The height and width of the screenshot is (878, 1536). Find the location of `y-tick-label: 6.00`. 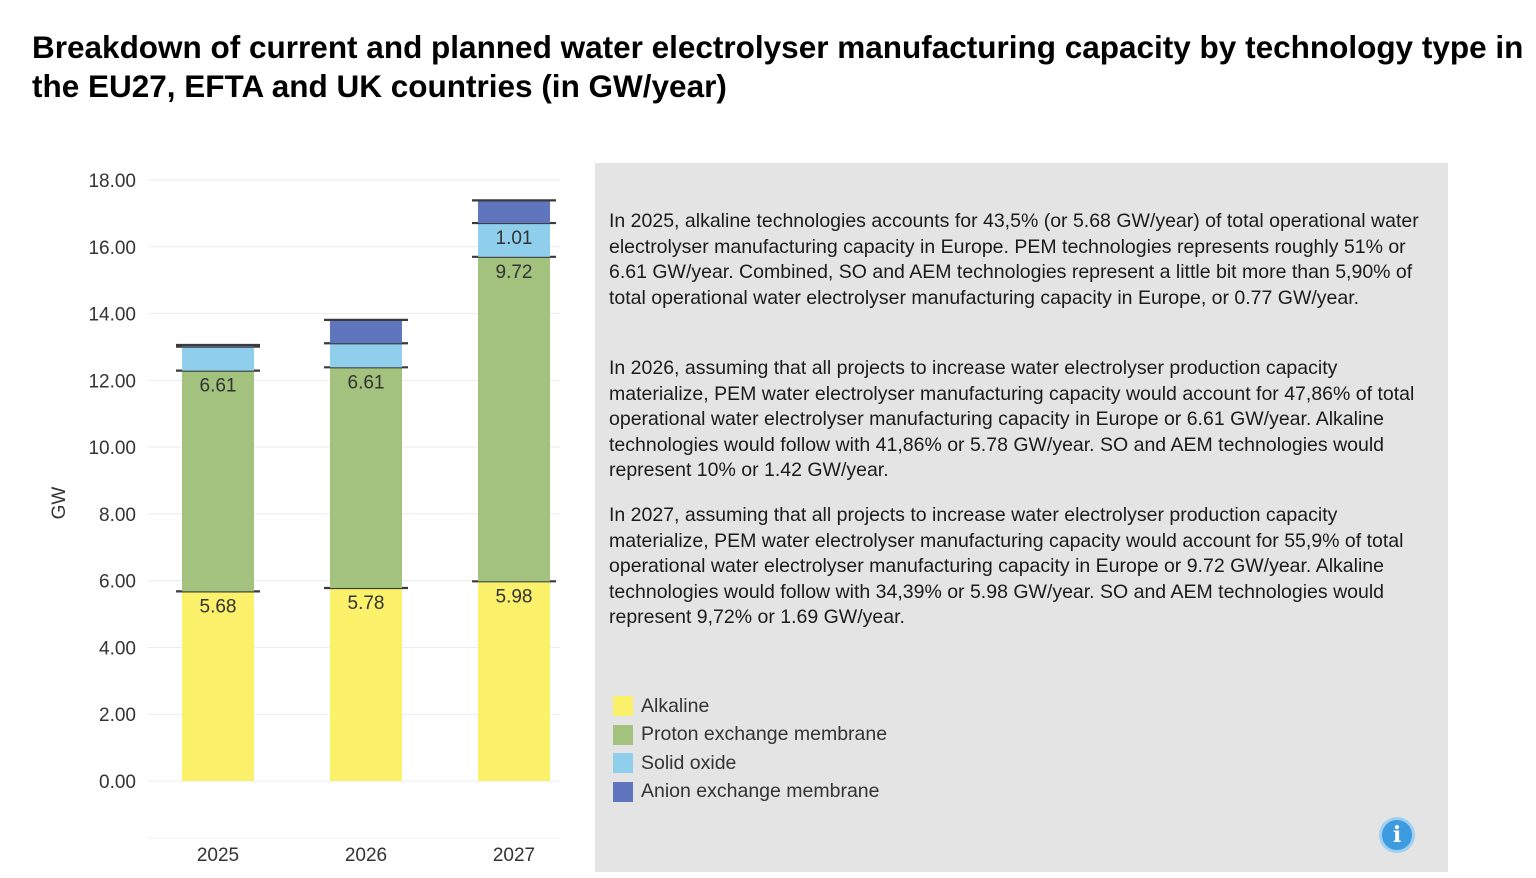

y-tick-label: 6.00 is located at coordinates (117, 582).